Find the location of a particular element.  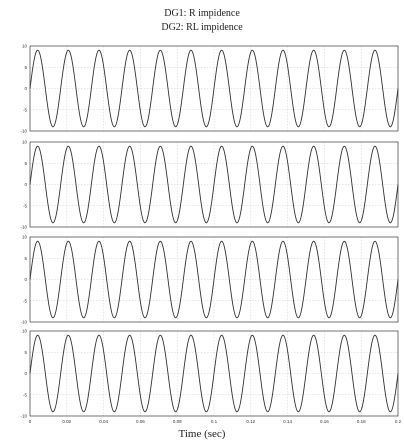

chart-title-line-2: DG2: RL impidence is located at coordinates (202, 27).